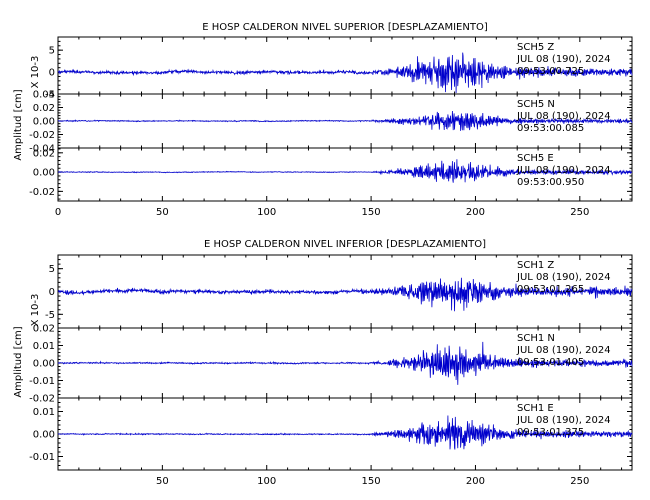 This screenshot has height=500, width=650. Describe the element at coordinates (536, 338) in the screenshot. I see `station-label: SCH1 N` at that location.